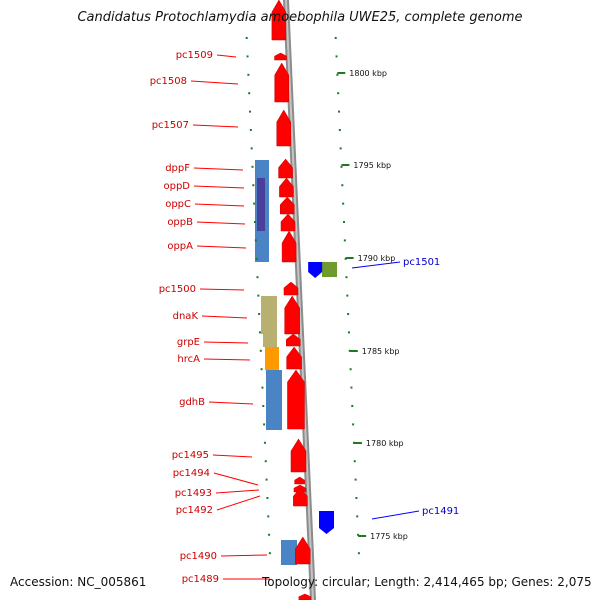  I want to click on gene-layer, so click(303, 300).